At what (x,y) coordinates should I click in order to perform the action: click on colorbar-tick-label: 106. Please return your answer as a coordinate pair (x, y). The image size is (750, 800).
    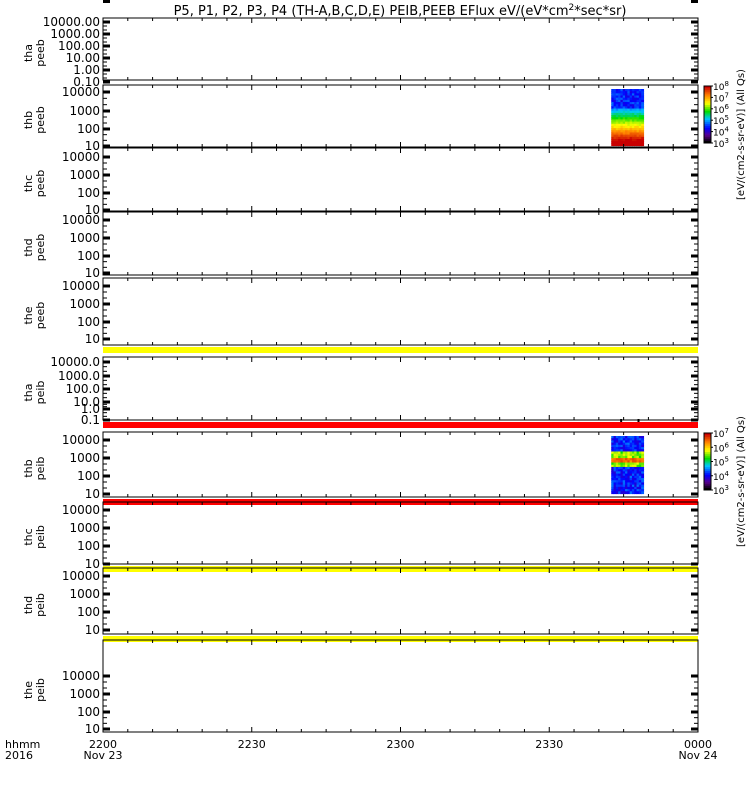
    Looking at the image, I should click on (721, 447).